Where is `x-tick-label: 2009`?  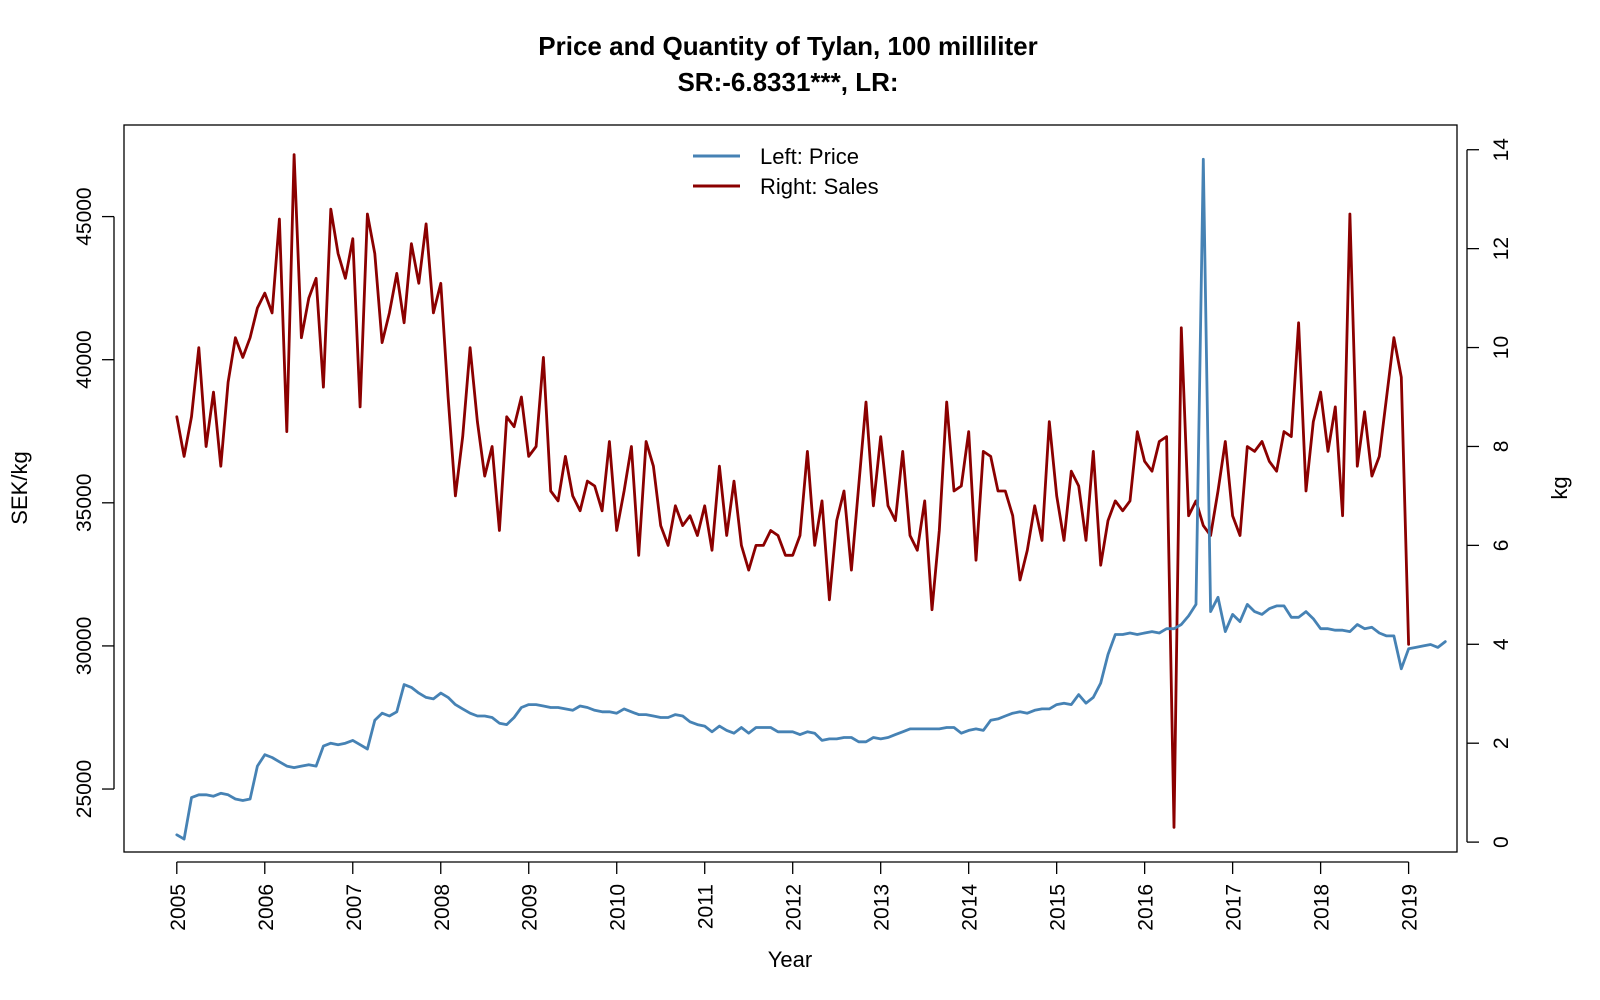 x-tick-label: 2009 is located at coordinates (530, 907).